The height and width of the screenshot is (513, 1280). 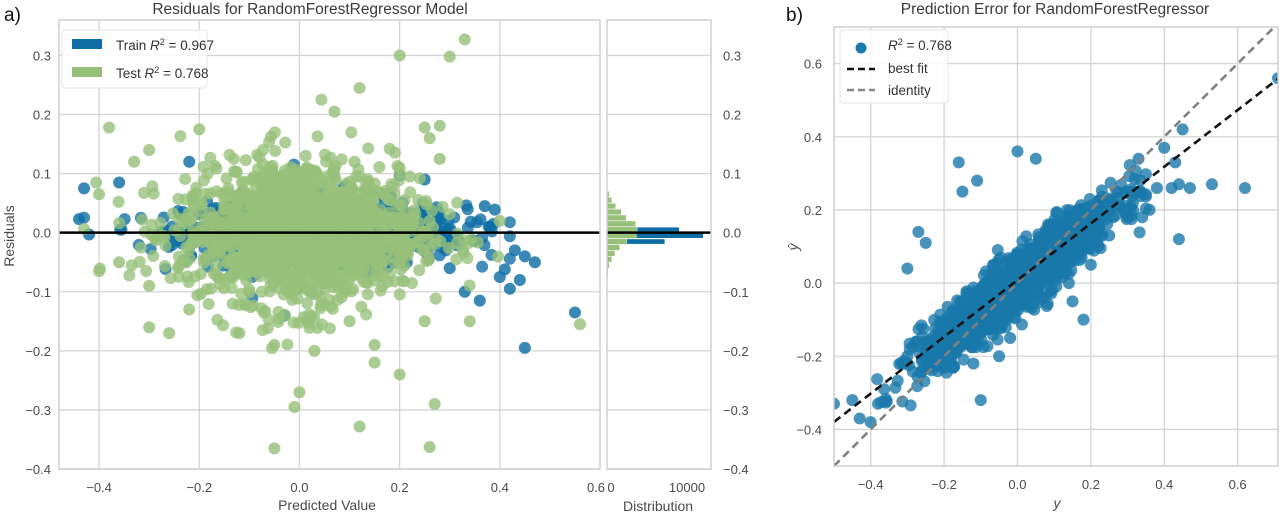 What do you see at coordinates (400, 487) in the screenshot?
I see `x-tick-label: 0.2` at bounding box center [400, 487].